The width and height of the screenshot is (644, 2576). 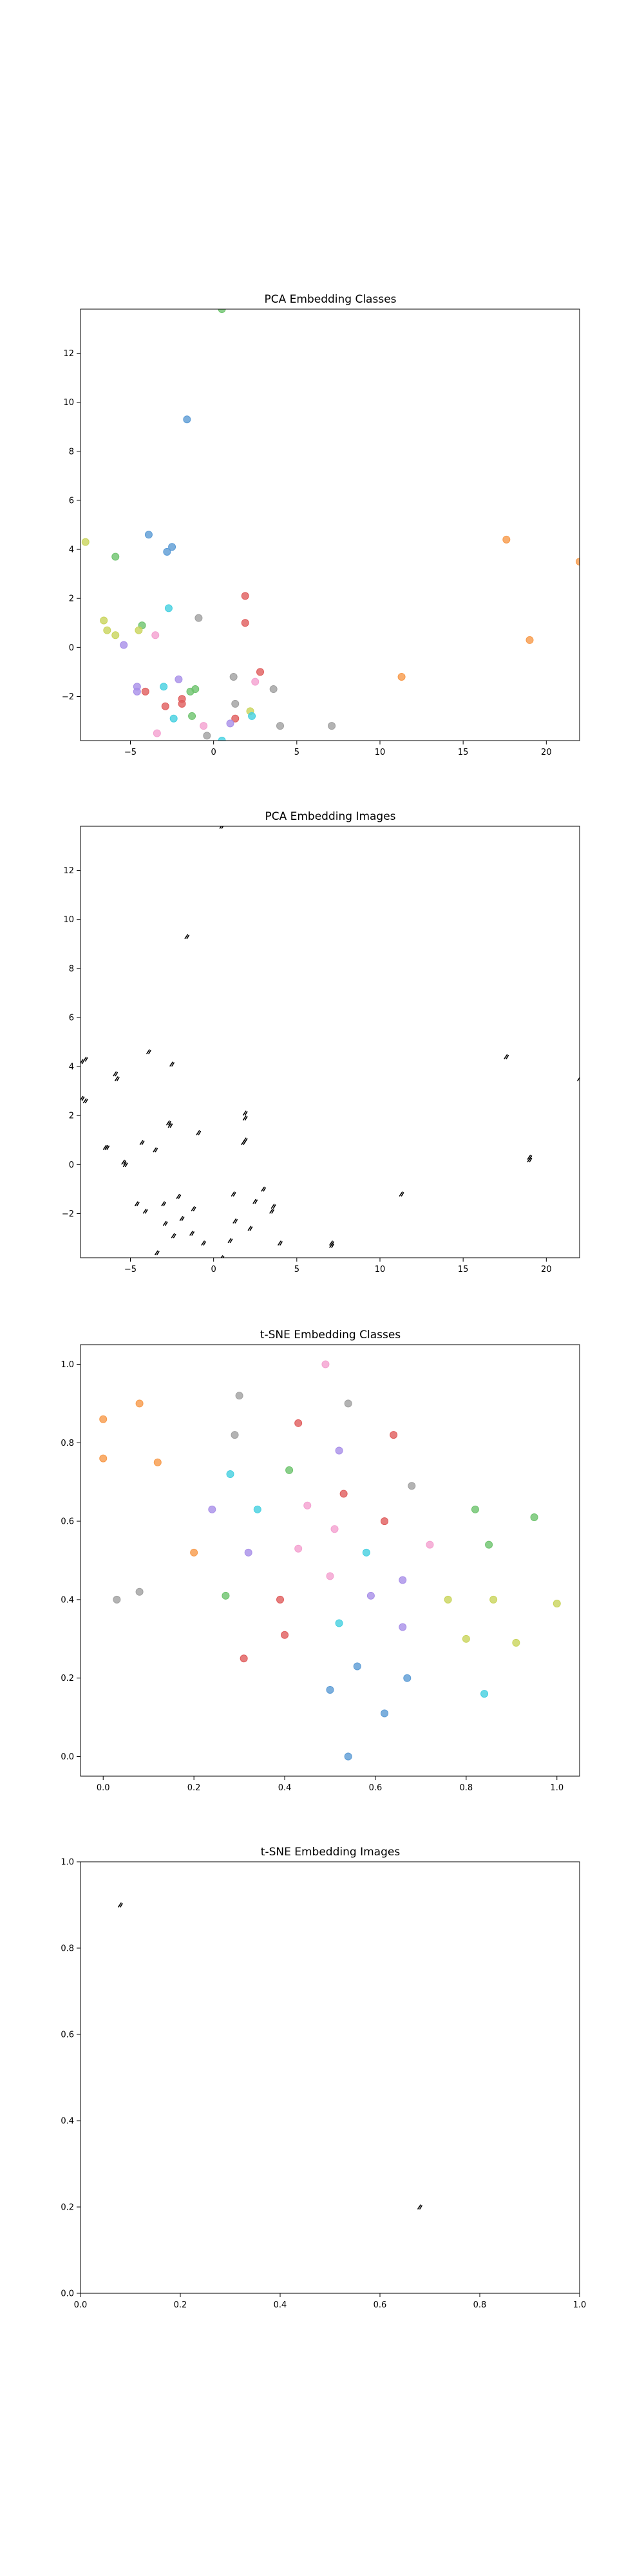 I want to click on x-tick-label: 1.0, so click(x=557, y=1788).